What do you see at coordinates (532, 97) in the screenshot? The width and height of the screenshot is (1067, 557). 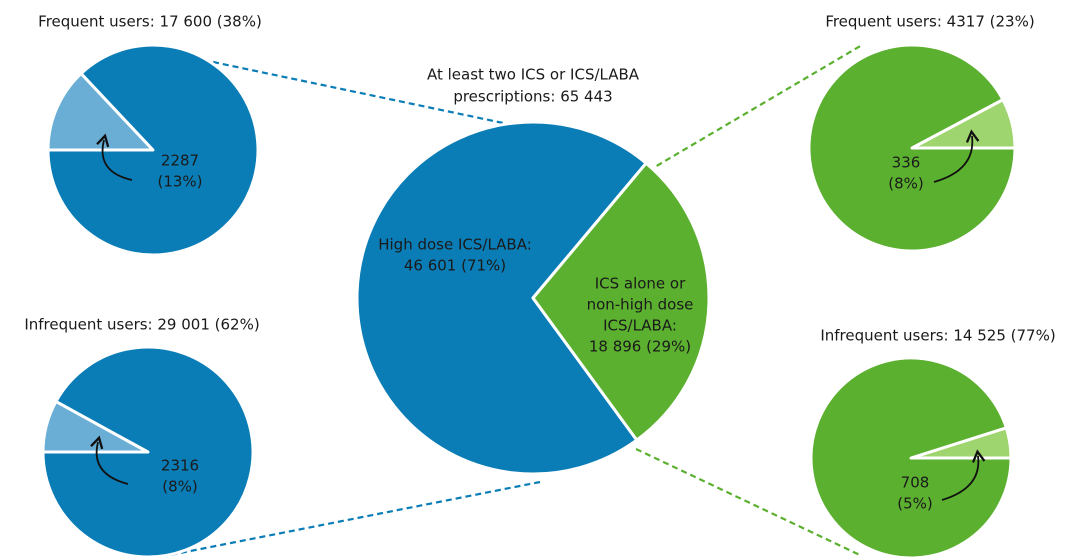 I see `pie-title: prescriptions: 65 443` at bounding box center [532, 97].